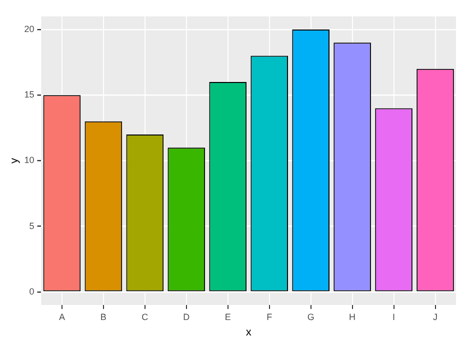  What do you see at coordinates (31, 225) in the screenshot?
I see `y-tick-label: 5` at bounding box center [31, 225].